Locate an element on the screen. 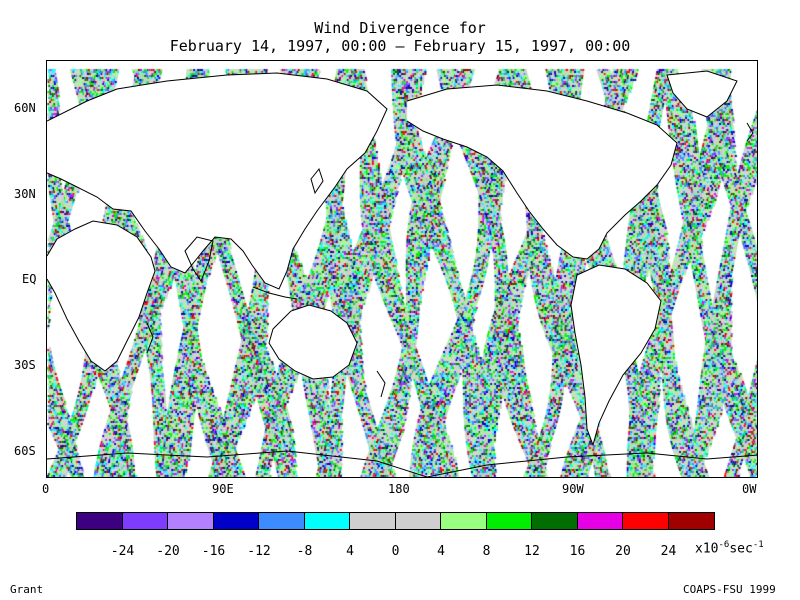 The height and width of the screenshot is (600, 800). japan-coastline is located at coordinates (317, 181).